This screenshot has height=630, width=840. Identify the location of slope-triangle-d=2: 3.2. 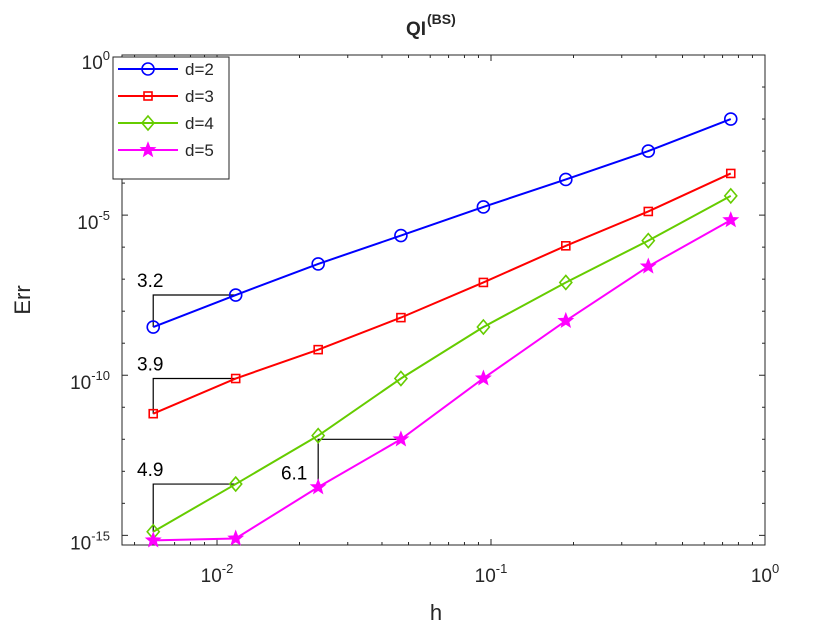
(186, 299).